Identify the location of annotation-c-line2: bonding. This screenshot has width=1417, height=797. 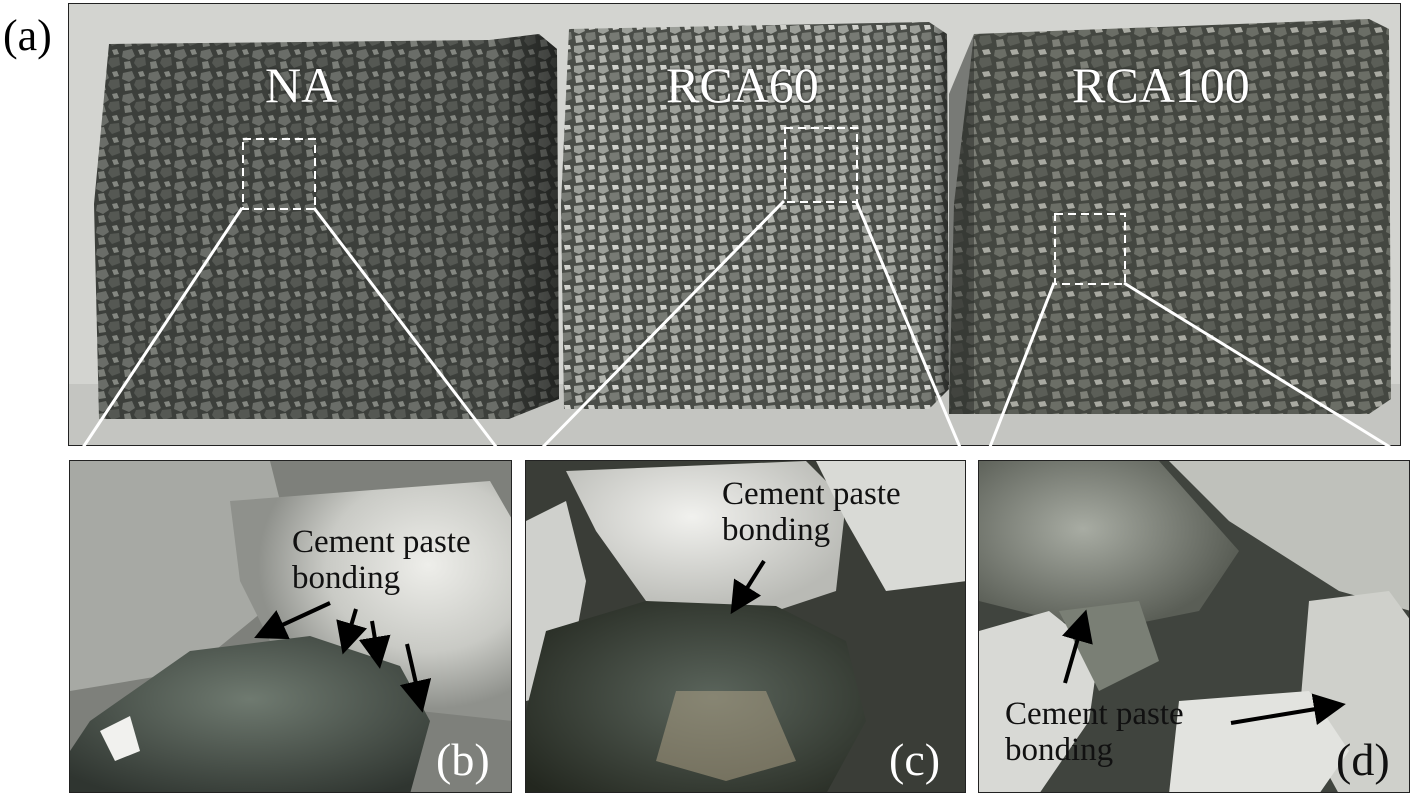
(776, 529).